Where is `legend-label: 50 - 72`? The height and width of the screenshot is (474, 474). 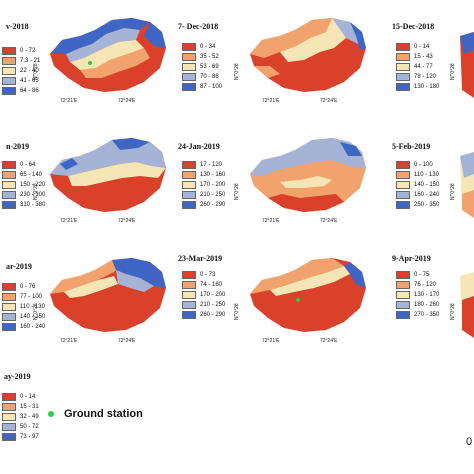 legend-label: 50 - 72 is located at coordinates (29, 427).